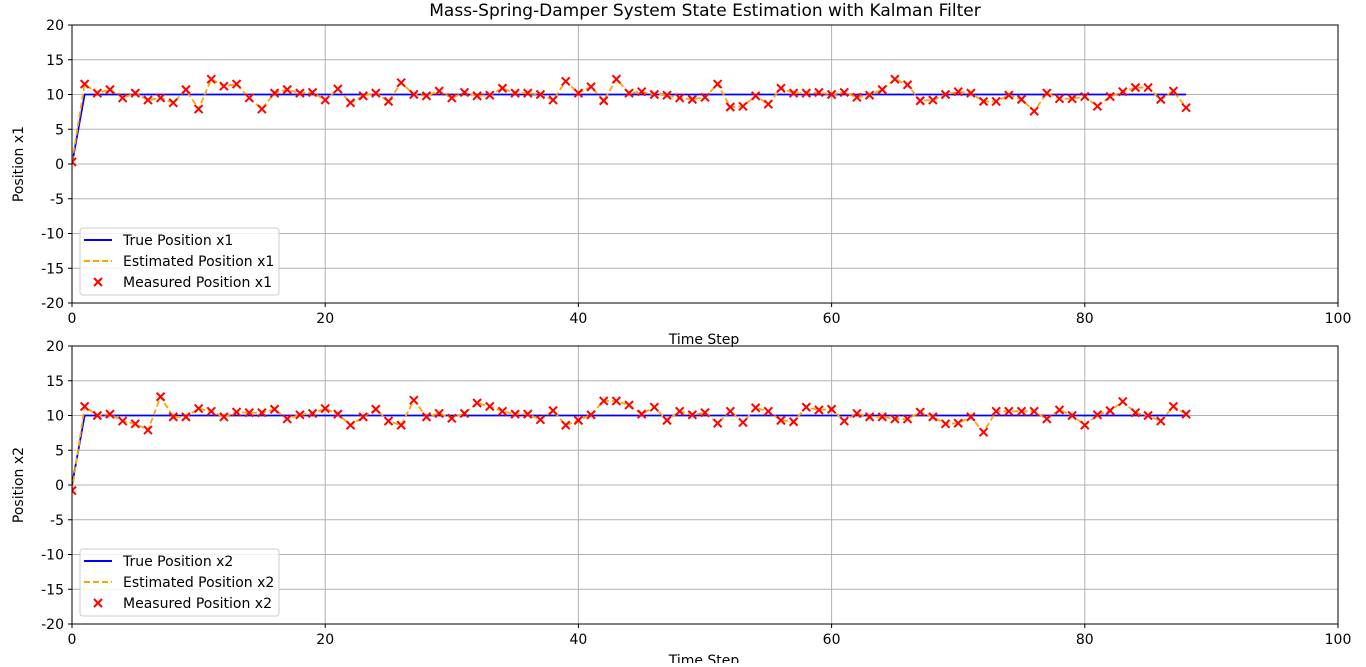 This screenshot has width=1366, height=667. What do you see at coordinates (52, 304) in the screenshot?
I see `y-tick-label: -20` at bounding box center [52, 304].